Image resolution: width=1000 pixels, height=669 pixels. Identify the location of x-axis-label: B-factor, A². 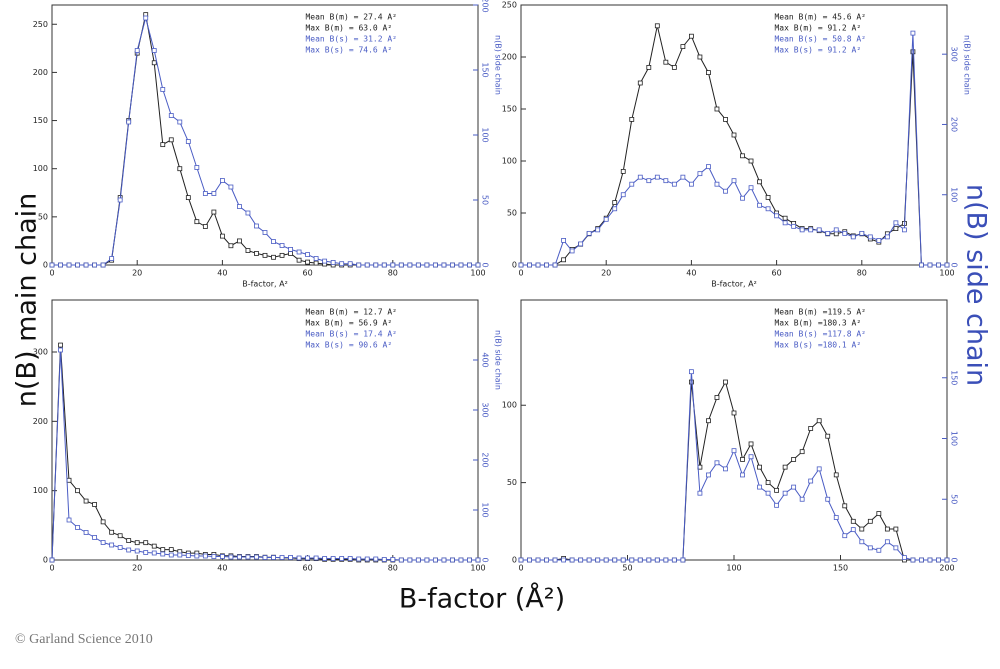
(265, 284).